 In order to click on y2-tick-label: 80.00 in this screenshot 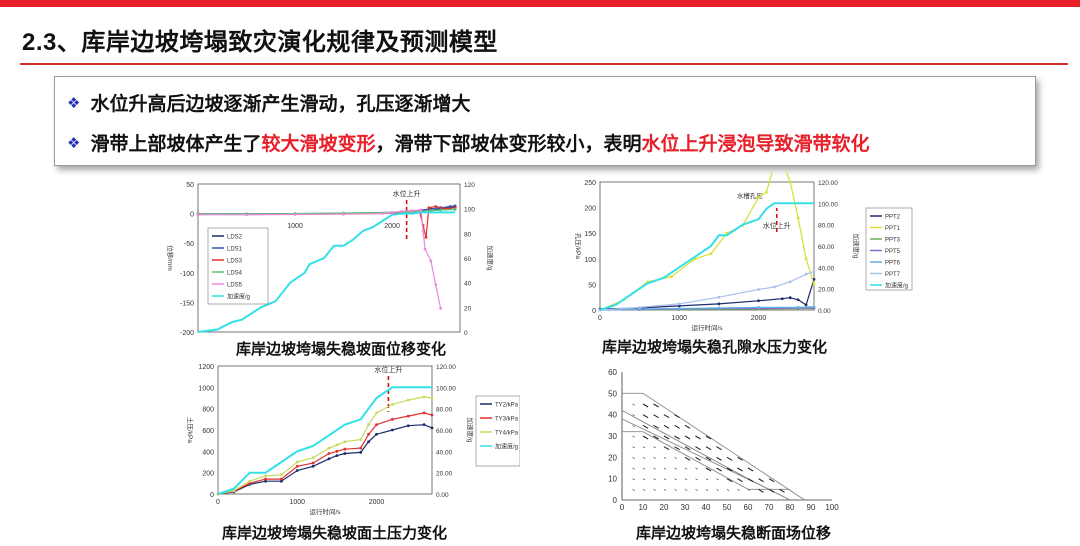, I will do `click(444, 410)`.